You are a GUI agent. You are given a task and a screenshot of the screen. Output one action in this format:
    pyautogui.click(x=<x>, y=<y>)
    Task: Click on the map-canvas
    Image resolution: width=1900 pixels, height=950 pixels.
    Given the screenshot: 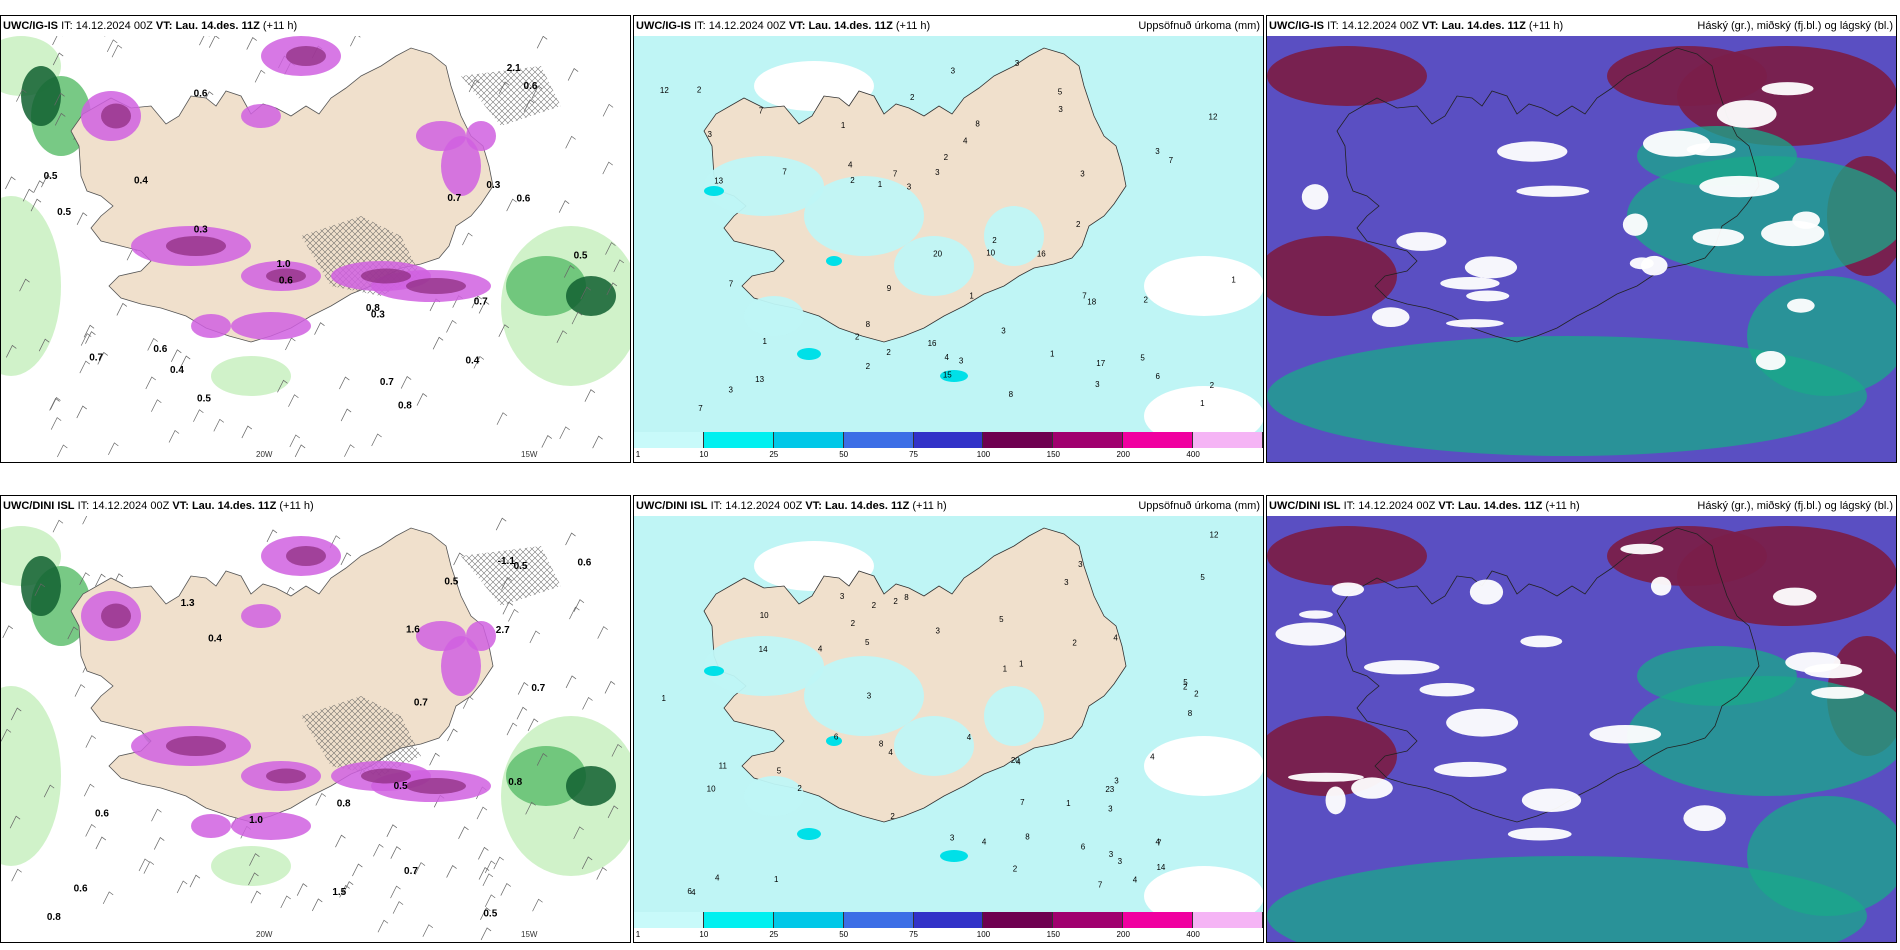 What is the action you would take?
    pyautogui.click(x=1581, y=729)
    